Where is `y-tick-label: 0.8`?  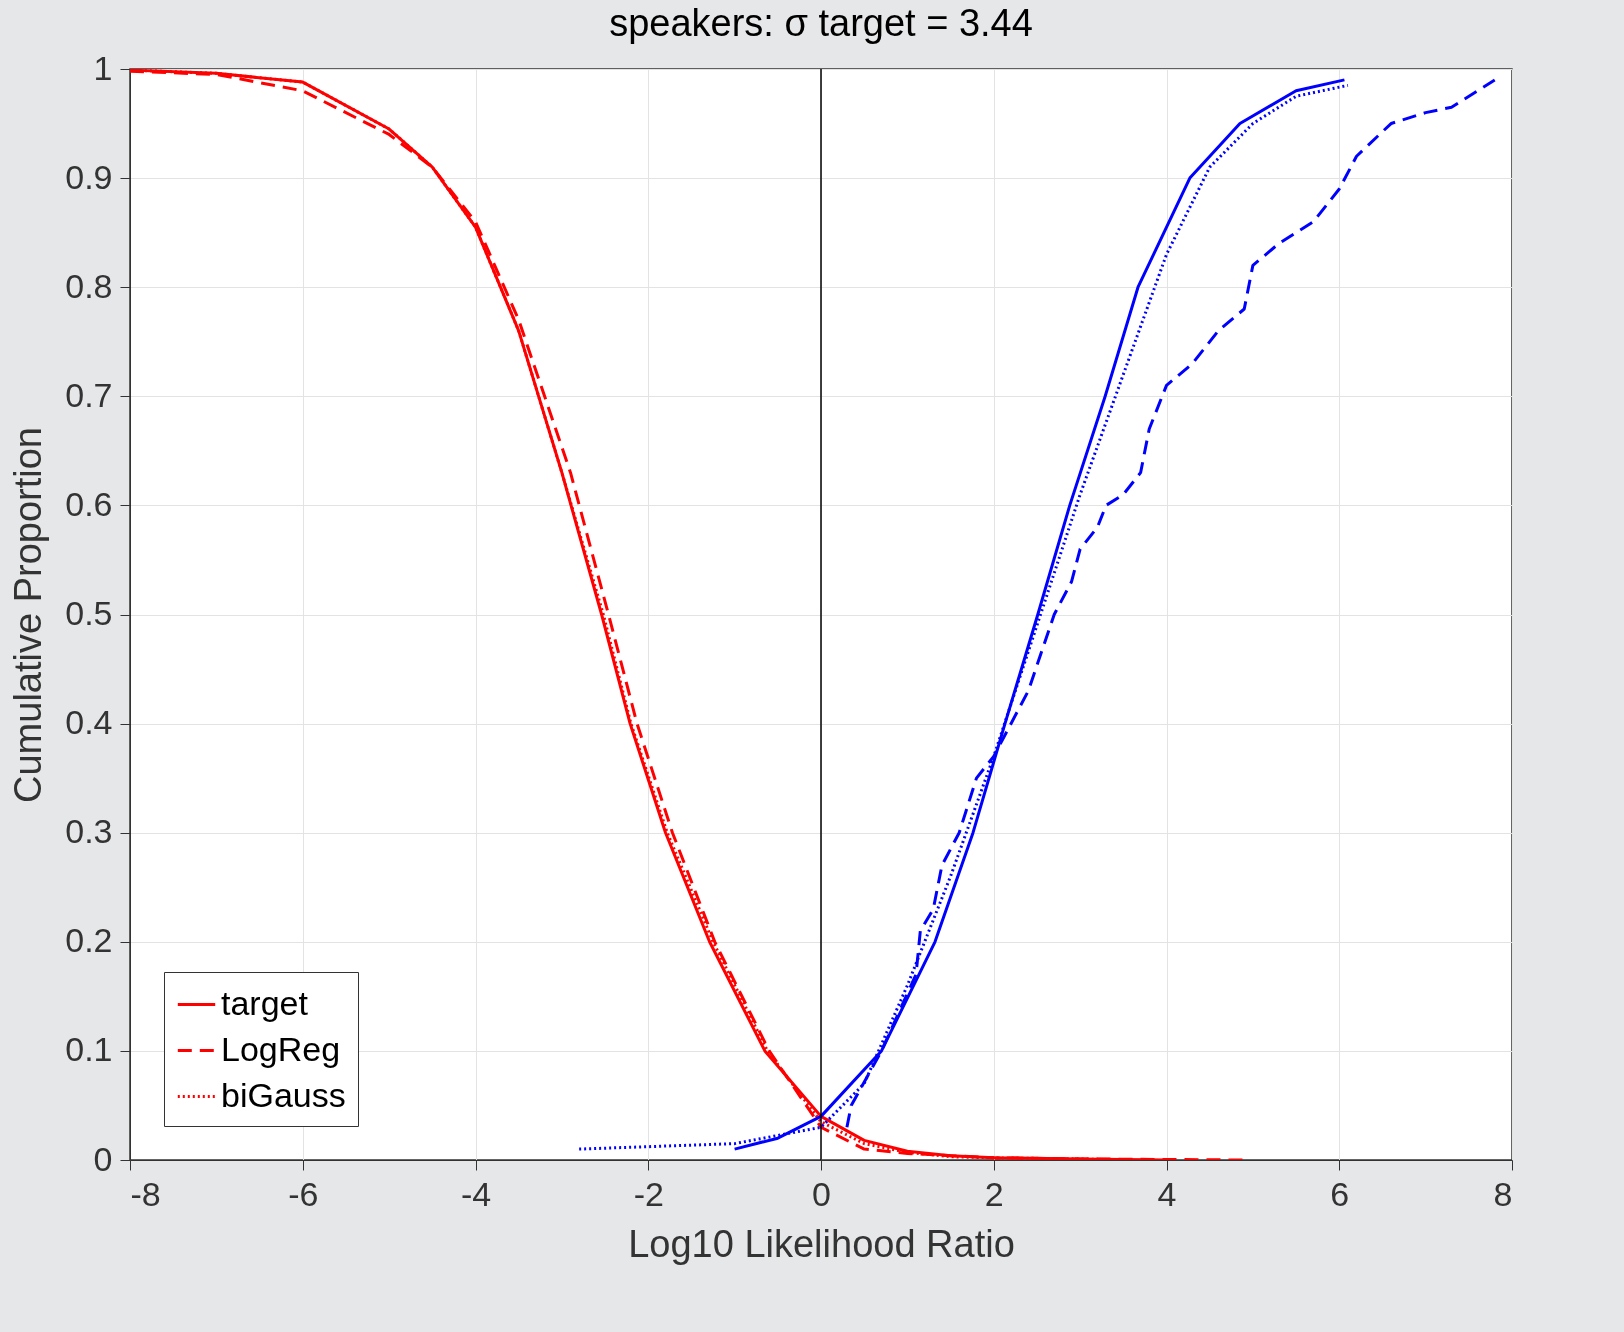
y-tick-label: 0.8 is located at coordinates (89, 285).